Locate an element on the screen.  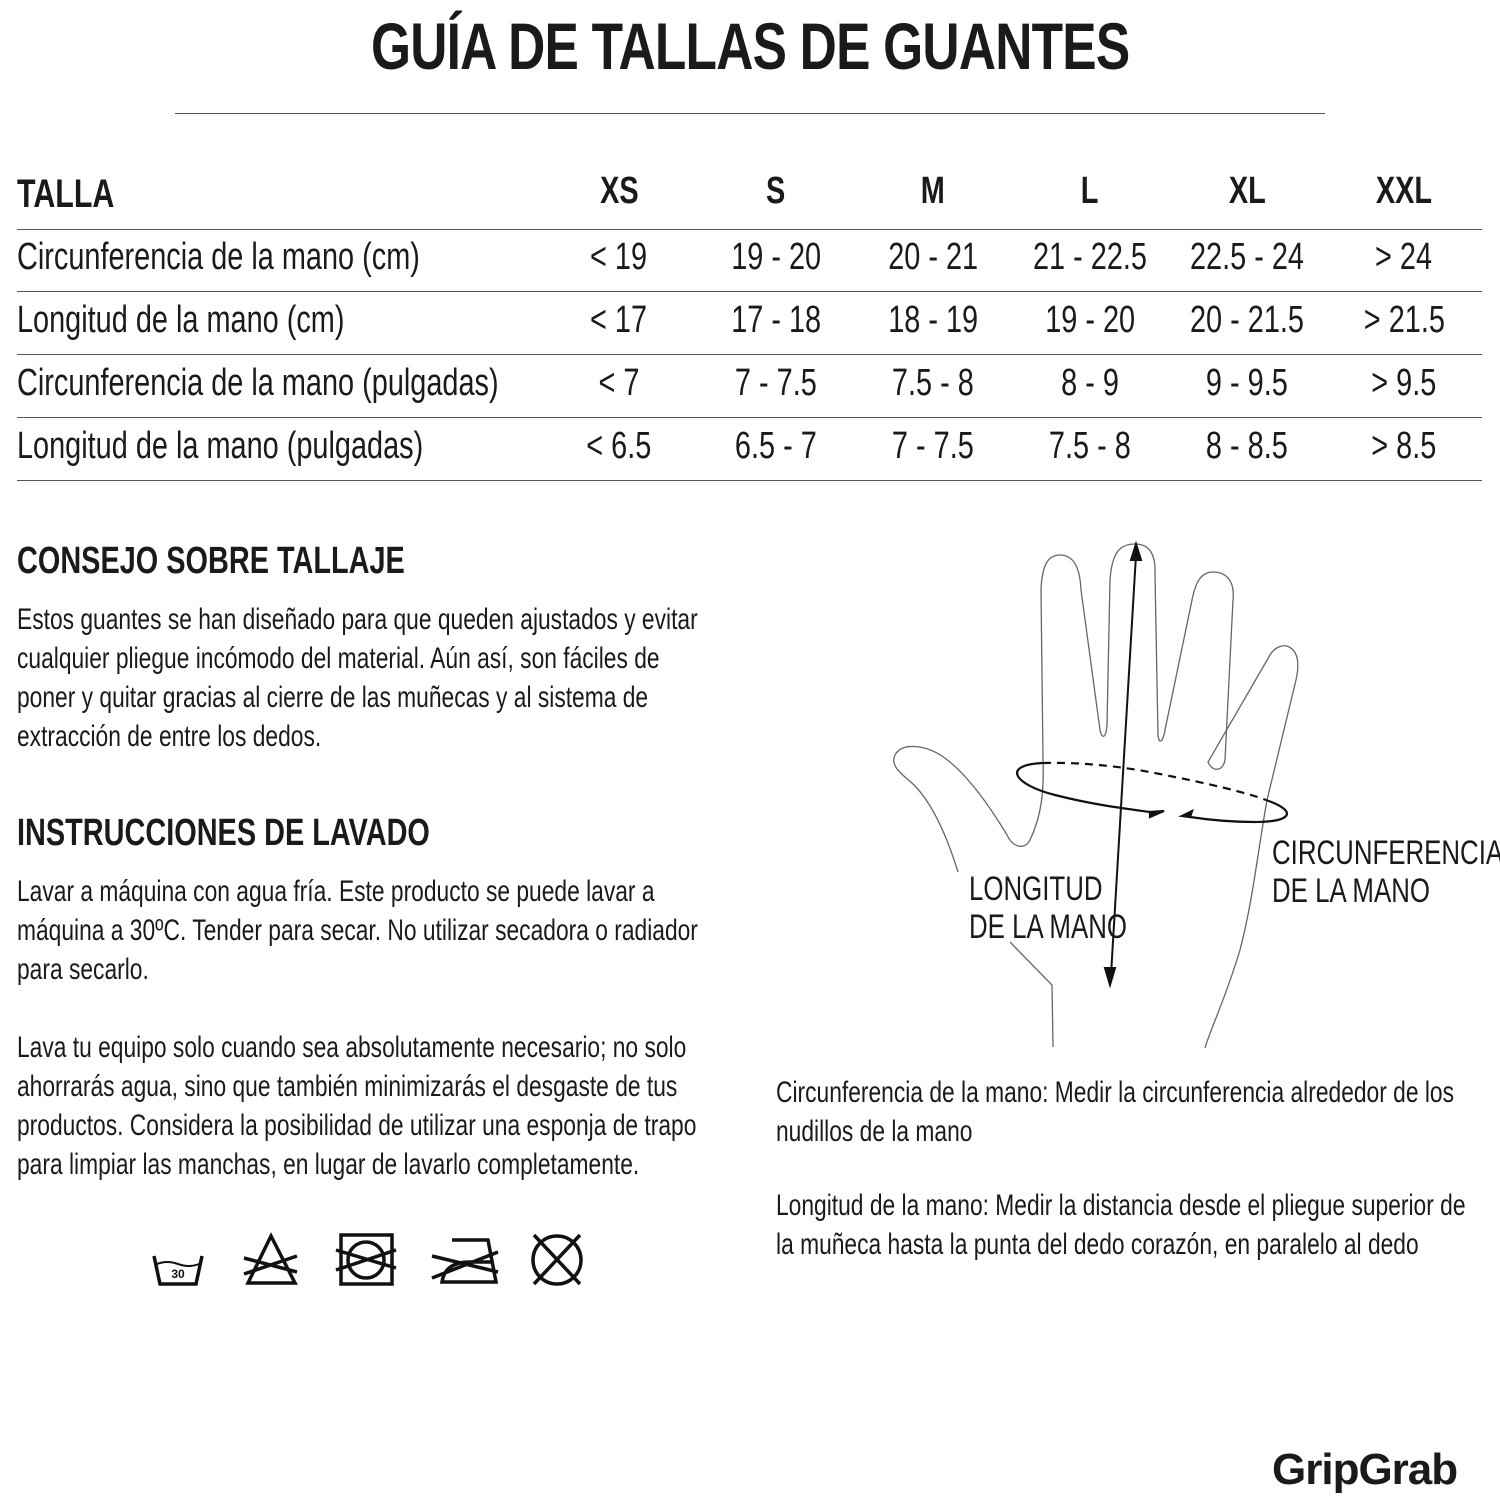
table-header-s: S is located at coordinates (776, 191).